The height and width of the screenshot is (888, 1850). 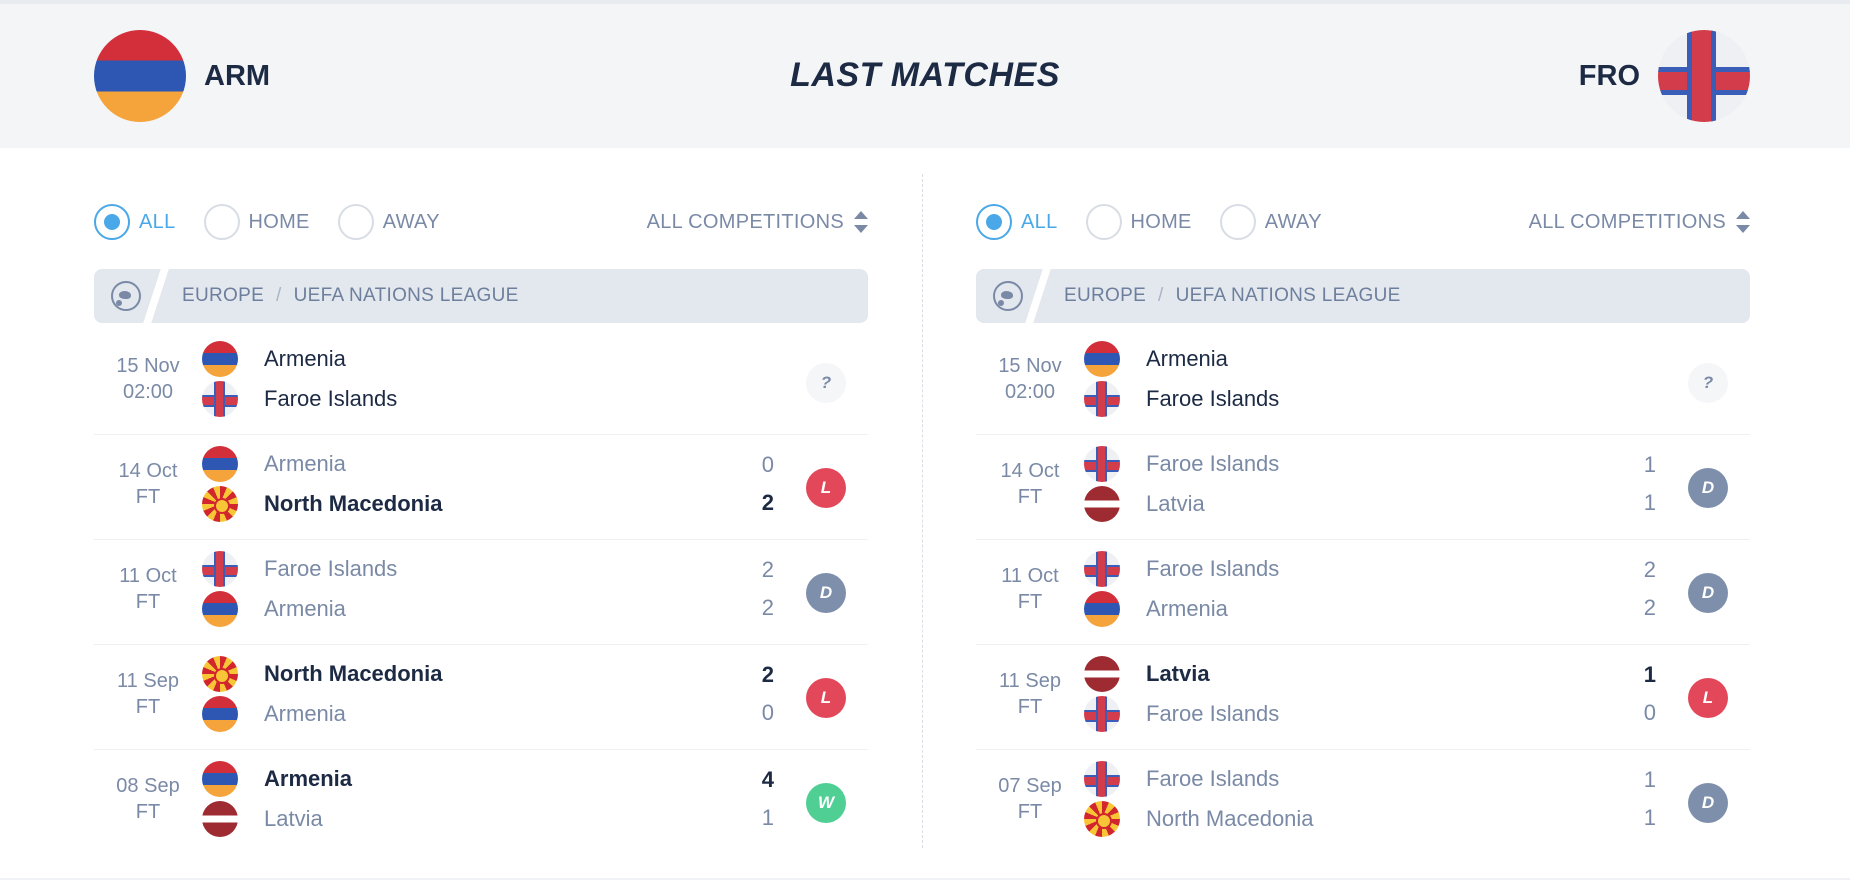 What do you see at coordinates (220, 674) in the screenshot?
I see `north-macedonia-flag-icon` at bounding box center [220, 674].